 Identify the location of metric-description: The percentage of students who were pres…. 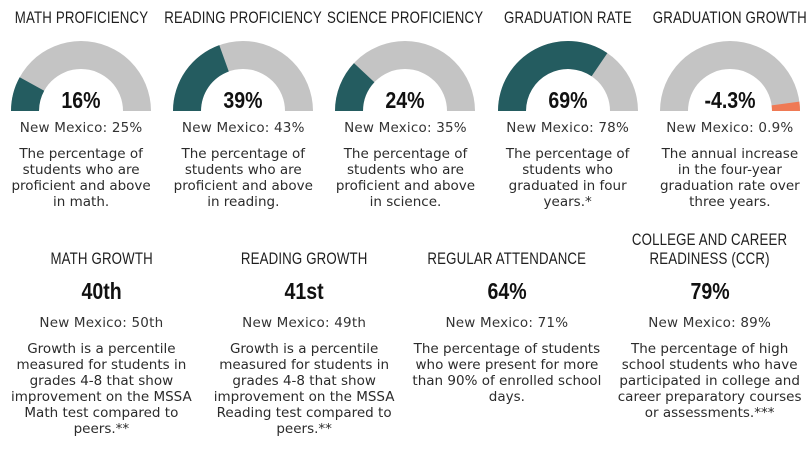
(507, 373).